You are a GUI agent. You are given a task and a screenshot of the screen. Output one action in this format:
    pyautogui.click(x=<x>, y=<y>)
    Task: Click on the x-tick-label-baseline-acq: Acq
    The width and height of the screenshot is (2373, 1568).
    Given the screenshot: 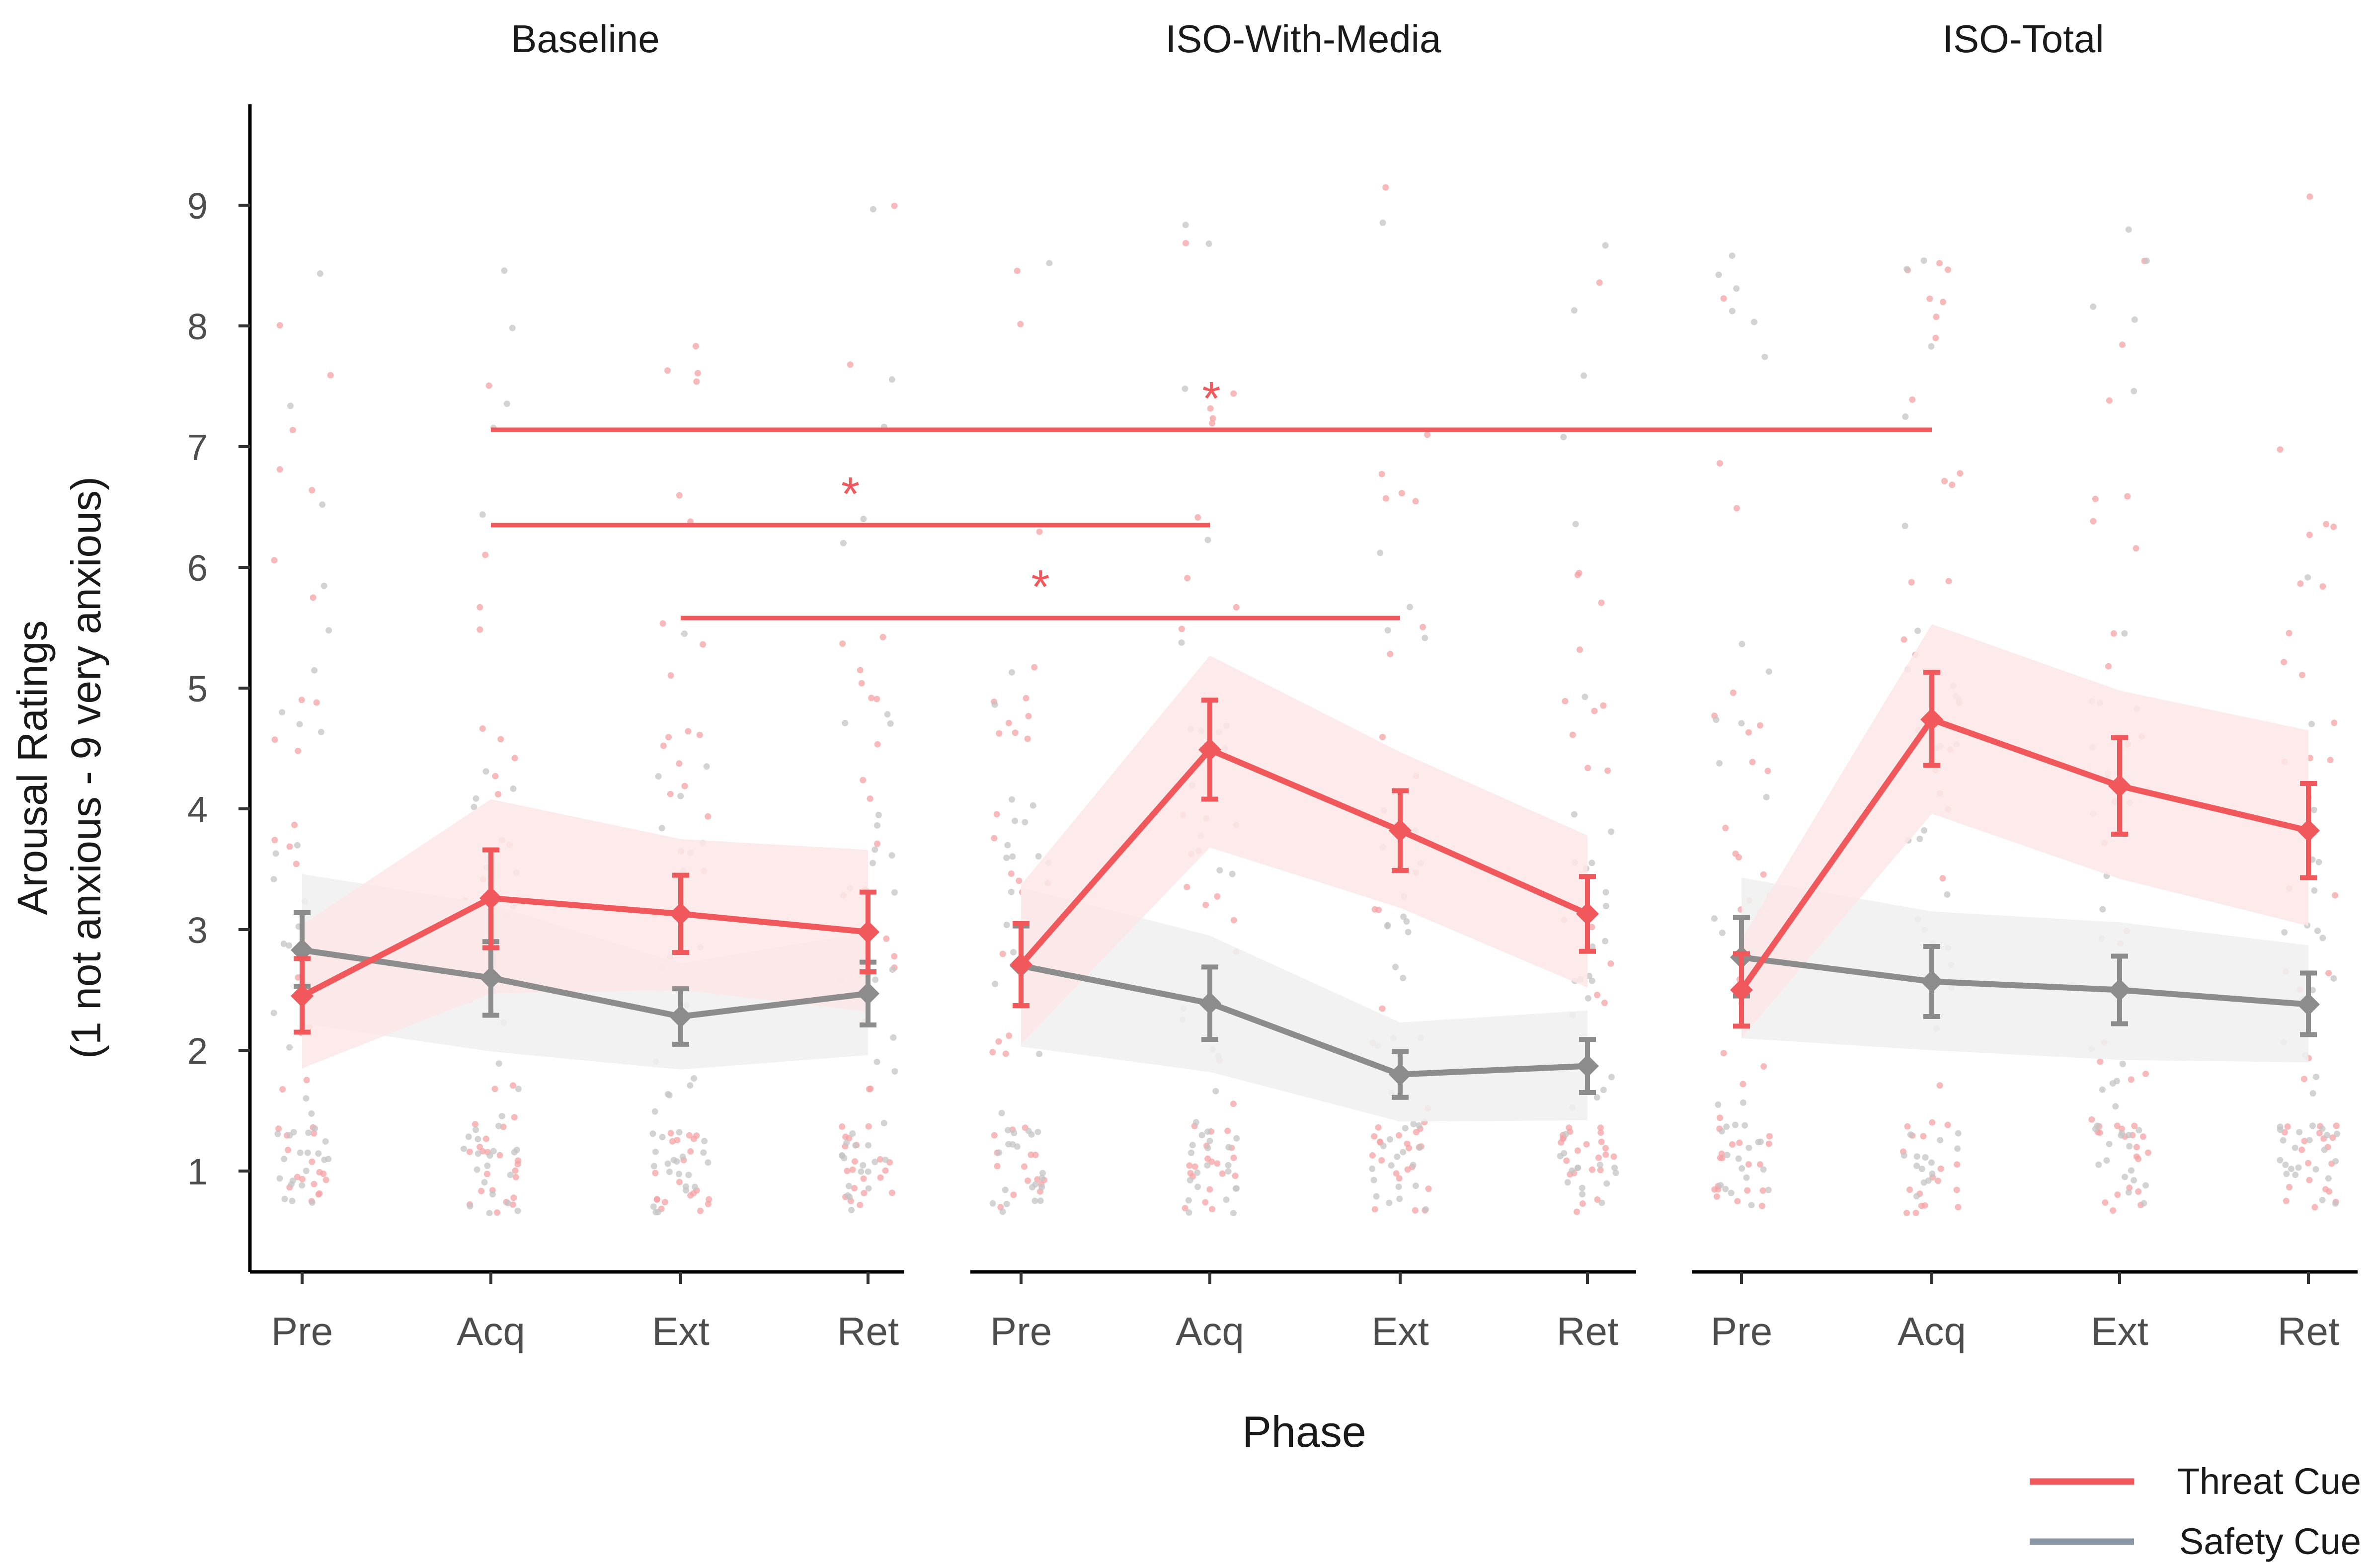 What is the action you would take?
    pyautogui.click(x=491, y=1331)
    